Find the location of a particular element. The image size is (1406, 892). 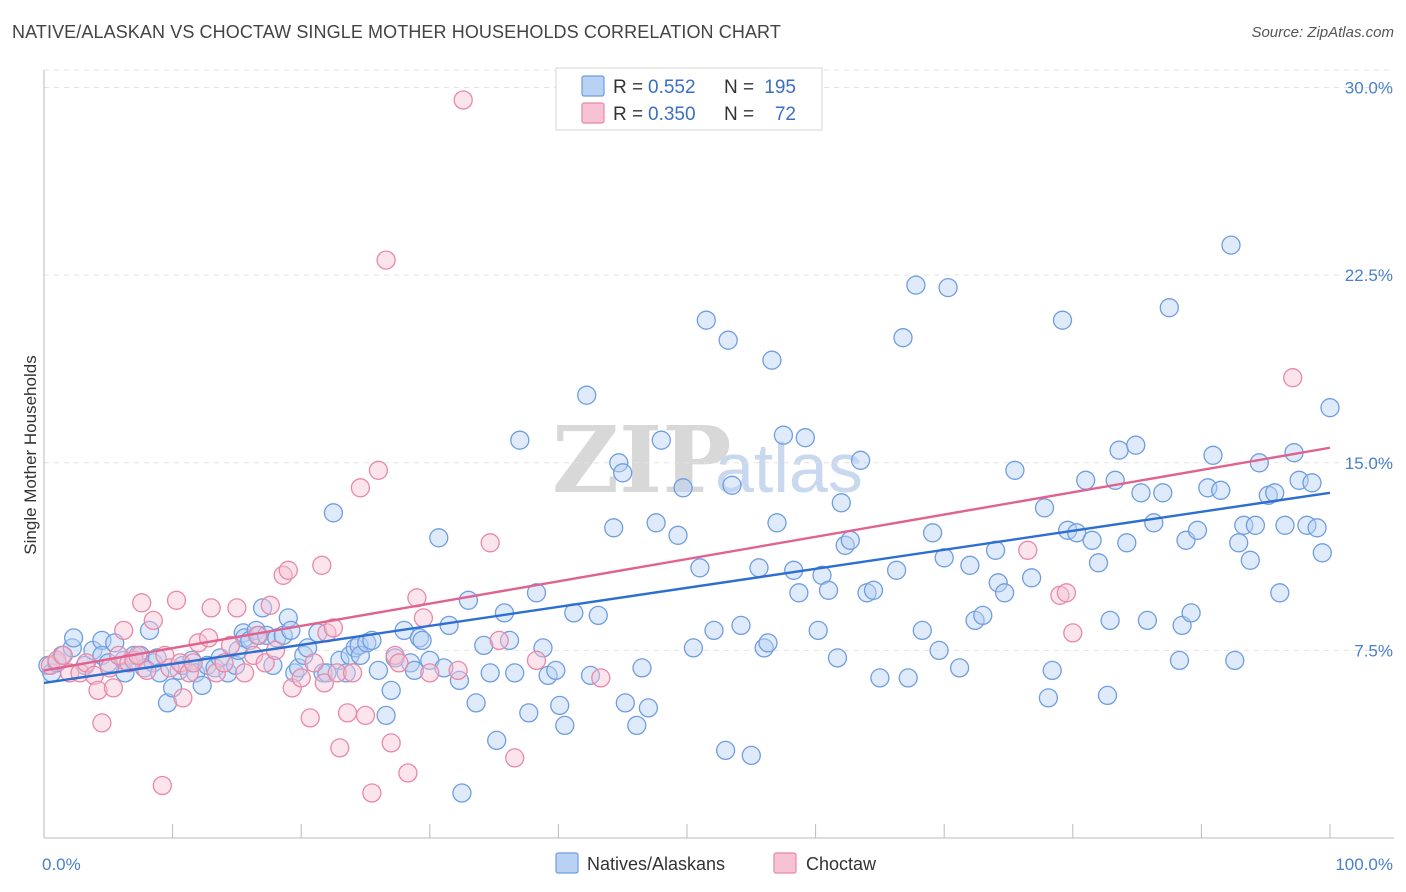

bottom-legend-label-choctaw: Choctaw is located at coordinates (841, 864).